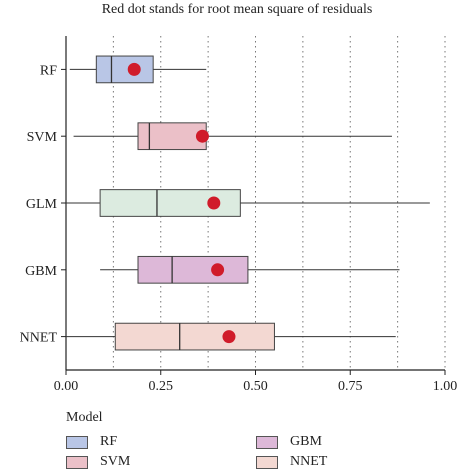 This screenshot has width=474, height=474. What do you see at coordinates (124, 69) in the screenshot?
I see `box-rf` at bounding box center [124, 69].